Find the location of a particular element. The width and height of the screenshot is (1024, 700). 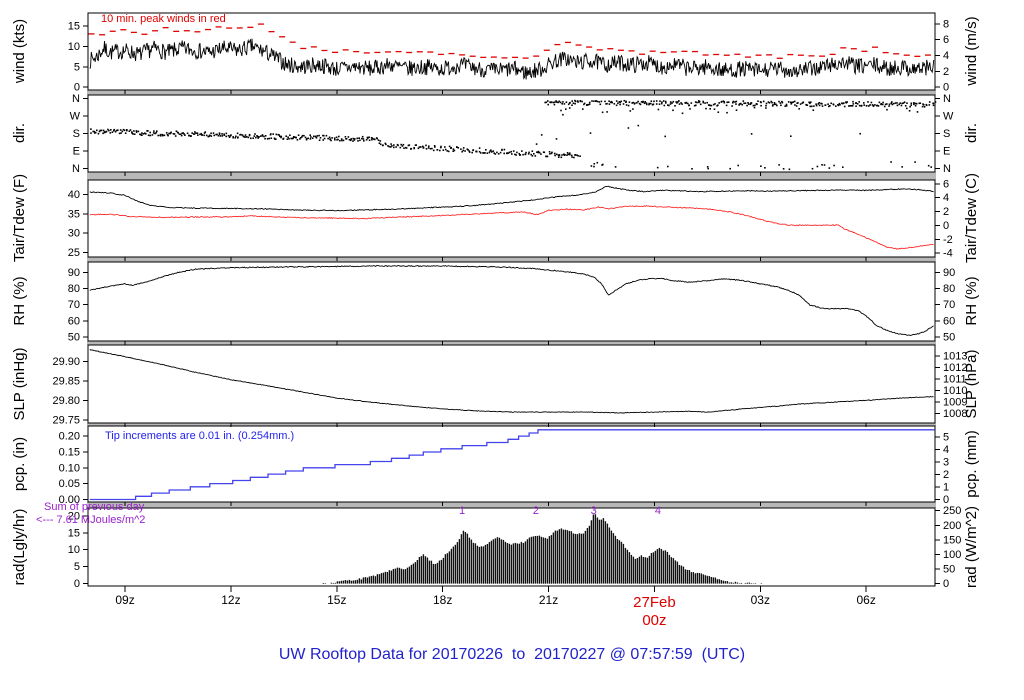

y-tick-label: 200 is located at coordinates (952, 526).